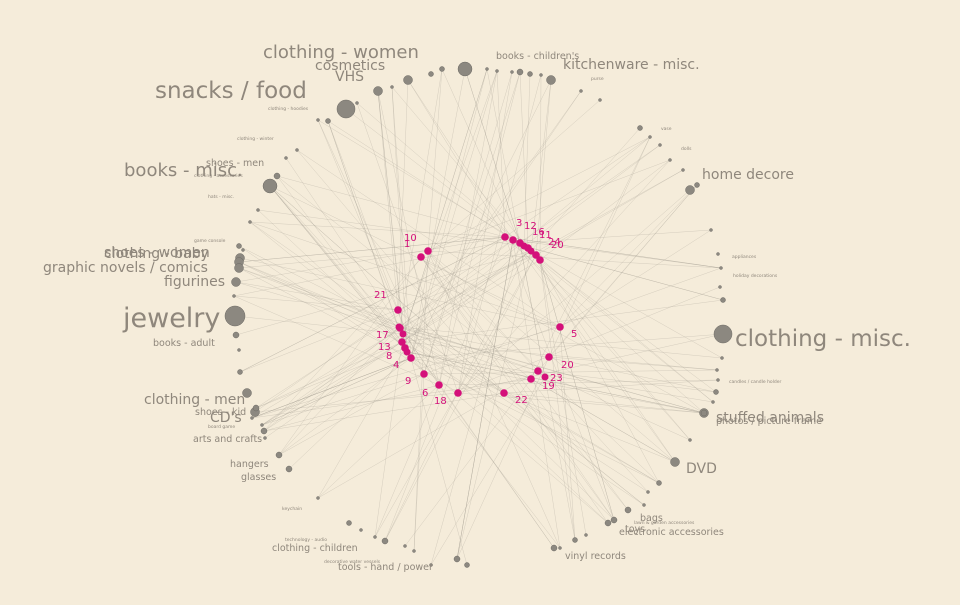 This screenshot has height=605, width=960. I want to click on category-label: DVD, so click(701, 469).